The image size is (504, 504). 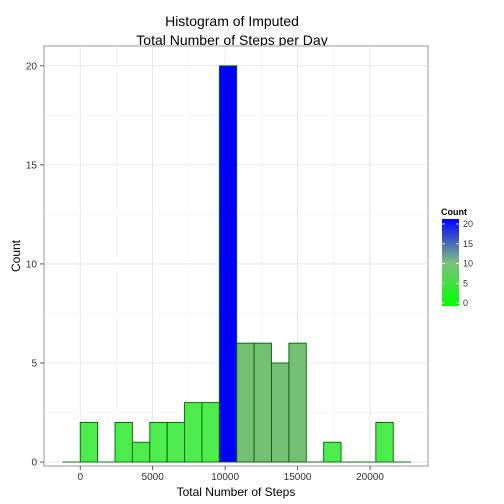 I want to click on chart-title-line-1: Histogram of Imputed, so click(x=232, y=21).